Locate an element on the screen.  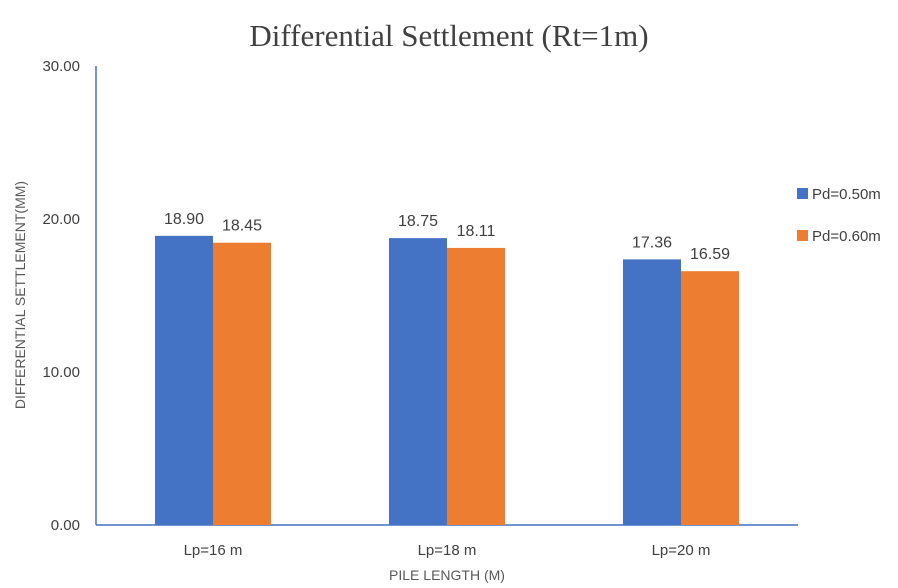
y-tick-label: 0.00 is located at coordinates (65, 525).